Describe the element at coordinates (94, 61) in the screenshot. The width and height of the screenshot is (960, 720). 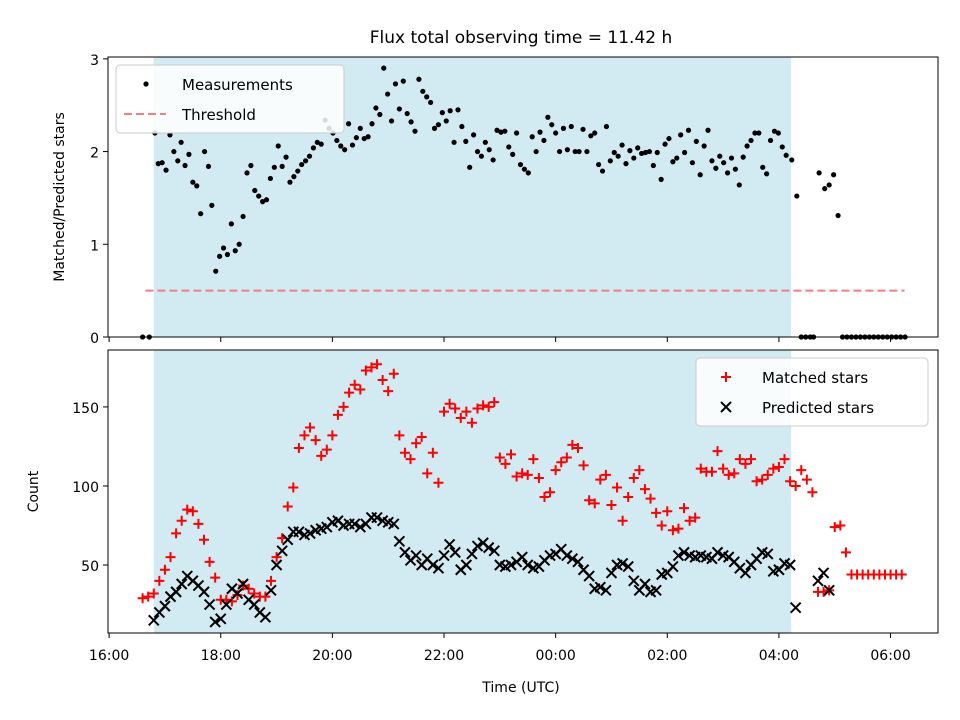
I see `y-tick-label: 3` at that location.